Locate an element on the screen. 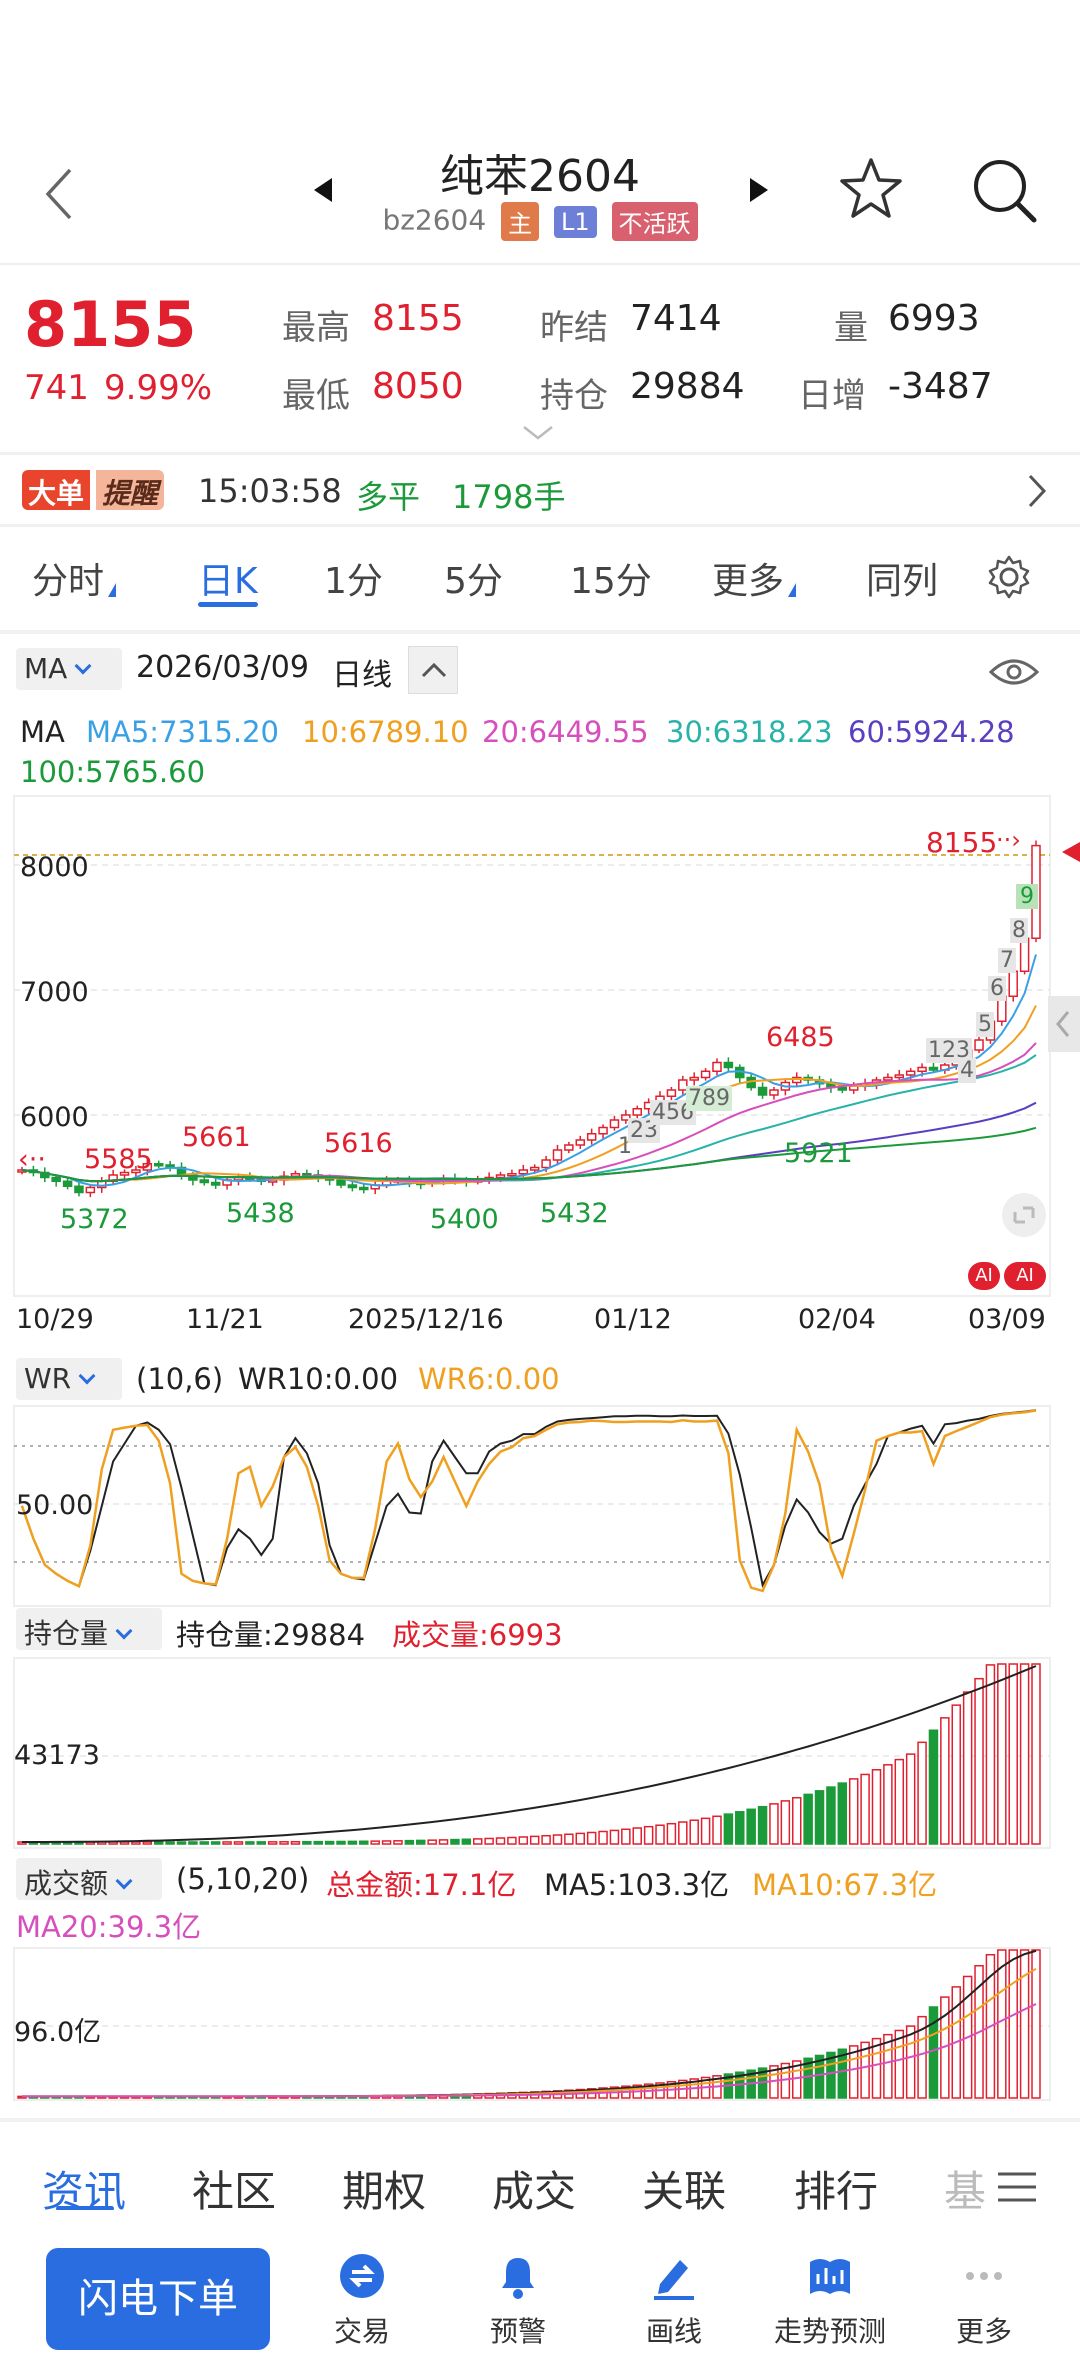  indicator-select-oi: 持仓量 is located at coordinates (89, 1629).